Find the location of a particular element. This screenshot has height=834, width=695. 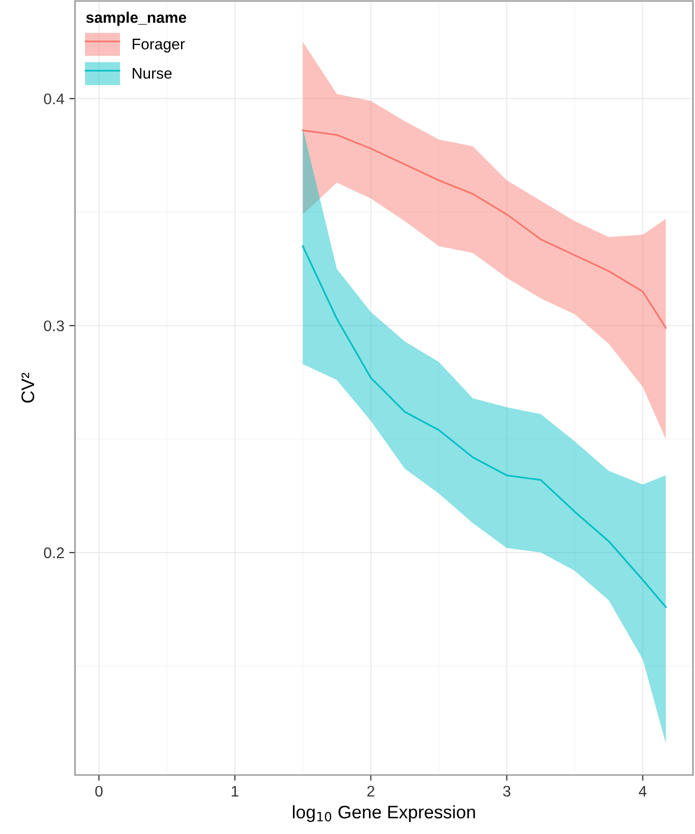

y-tick-label: 0.4 is located at coordinates (54, 98).